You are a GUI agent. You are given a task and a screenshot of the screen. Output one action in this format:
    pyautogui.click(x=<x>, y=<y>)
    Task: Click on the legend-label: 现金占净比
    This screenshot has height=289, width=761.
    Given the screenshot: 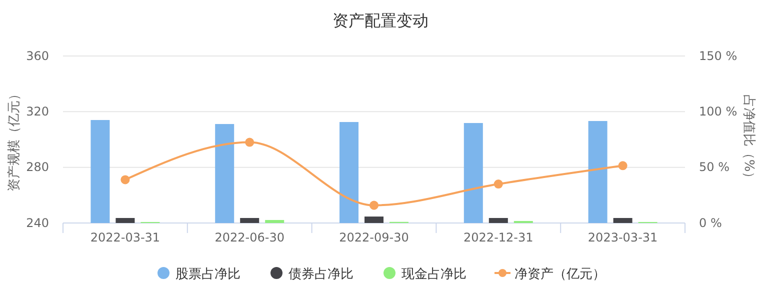 What is the action you would take?
    pyautogui.click(x=434, y=274)
    